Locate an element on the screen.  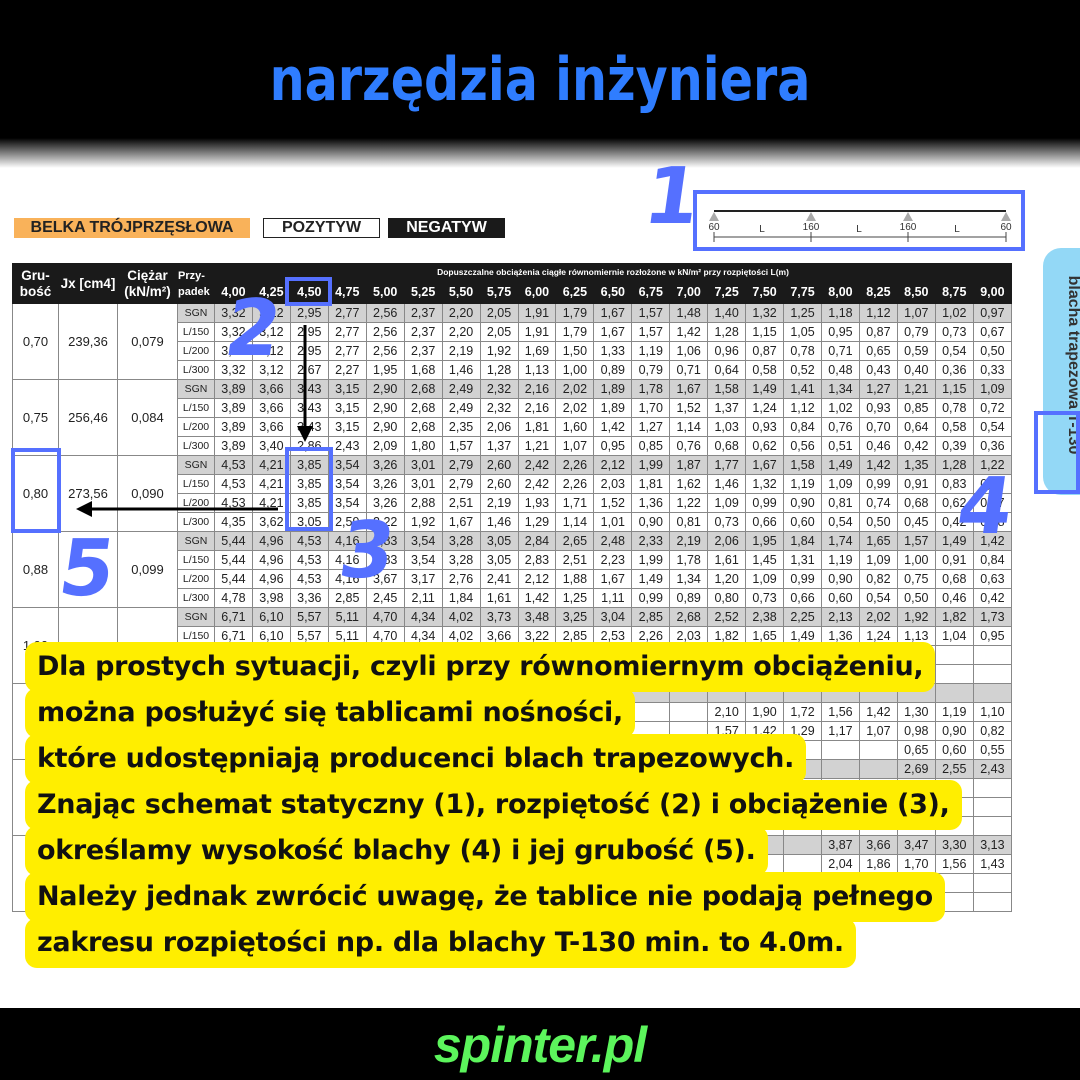
cell-value: 2,51 is located at coordinates (575, 560).